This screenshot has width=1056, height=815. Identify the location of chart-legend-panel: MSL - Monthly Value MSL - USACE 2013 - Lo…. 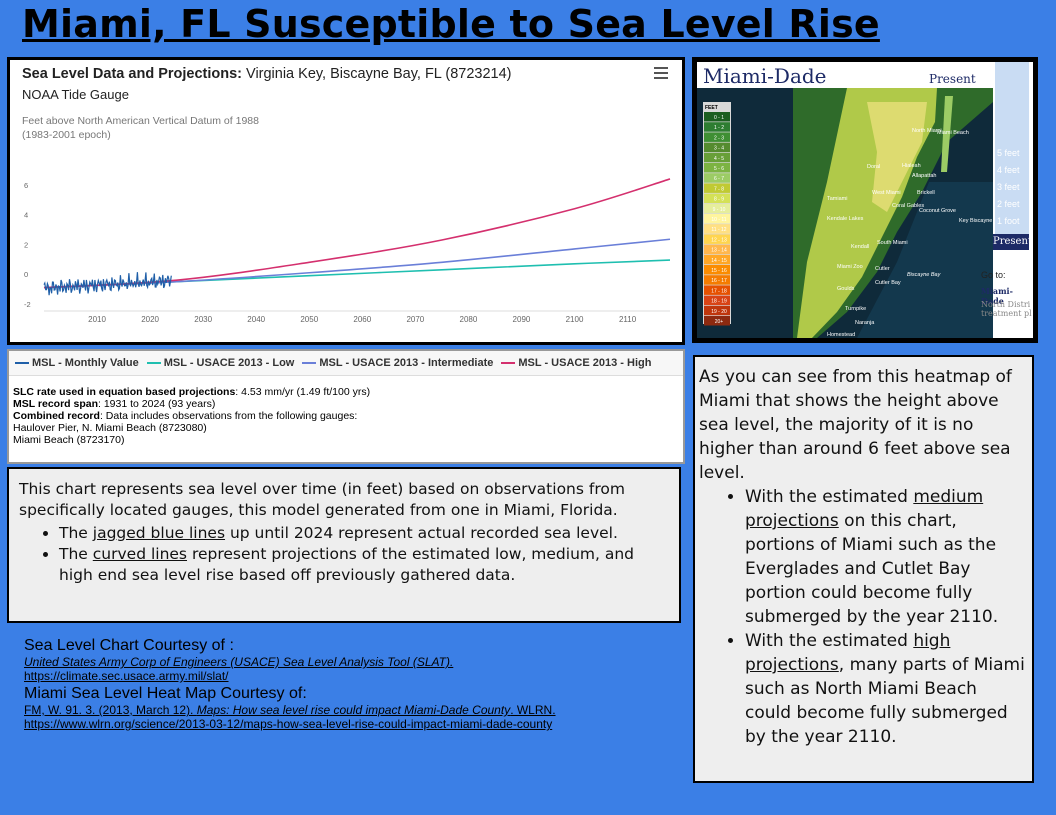
(346, 406).